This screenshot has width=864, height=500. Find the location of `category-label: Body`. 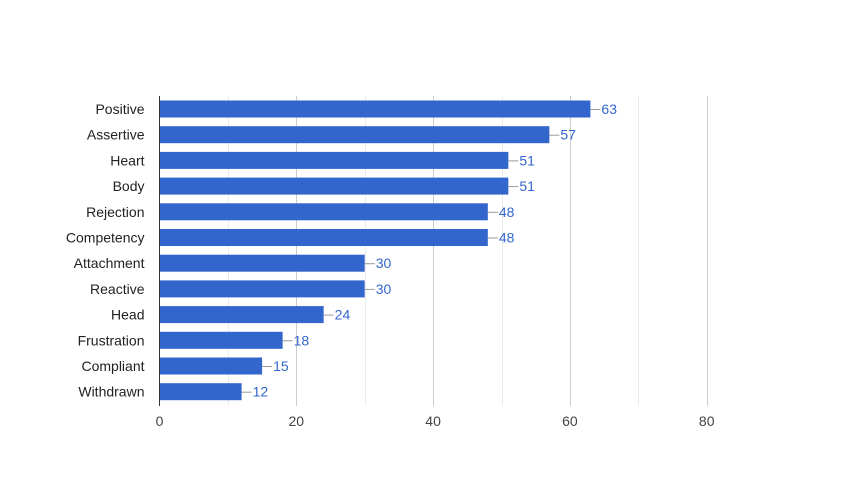

category-label: Body is located at coordinates (129, 186).